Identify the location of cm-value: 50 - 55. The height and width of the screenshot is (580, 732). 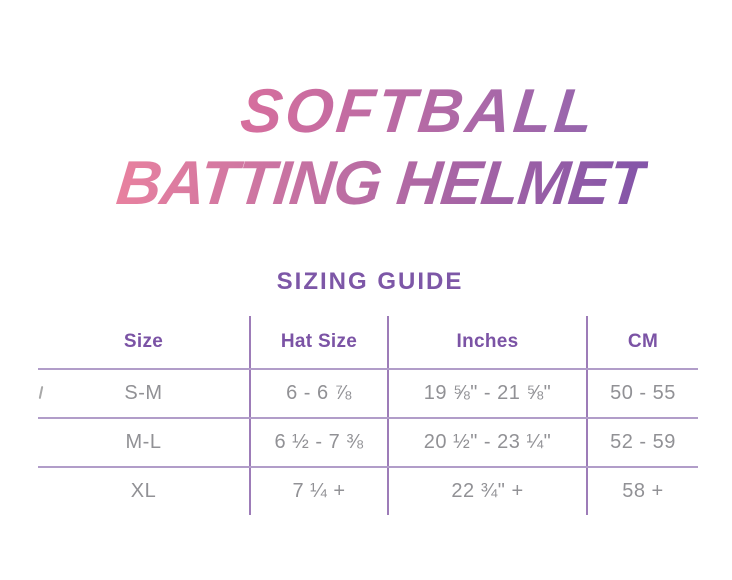
(642, 393).